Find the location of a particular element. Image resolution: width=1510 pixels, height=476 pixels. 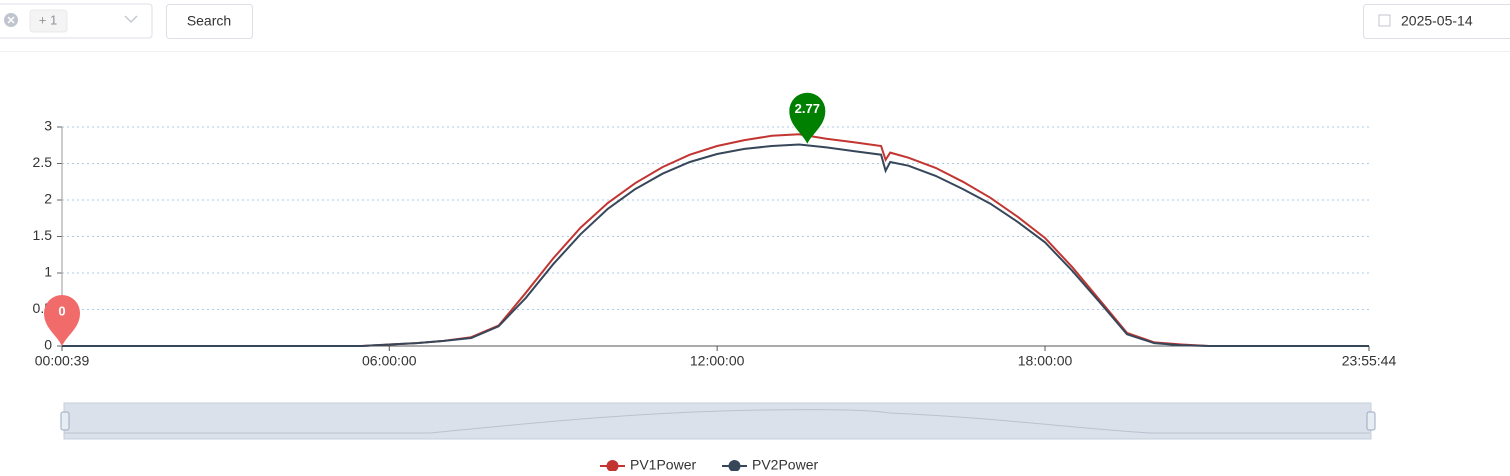

y-tick-label: 2 is located at coordinates (48, 199).